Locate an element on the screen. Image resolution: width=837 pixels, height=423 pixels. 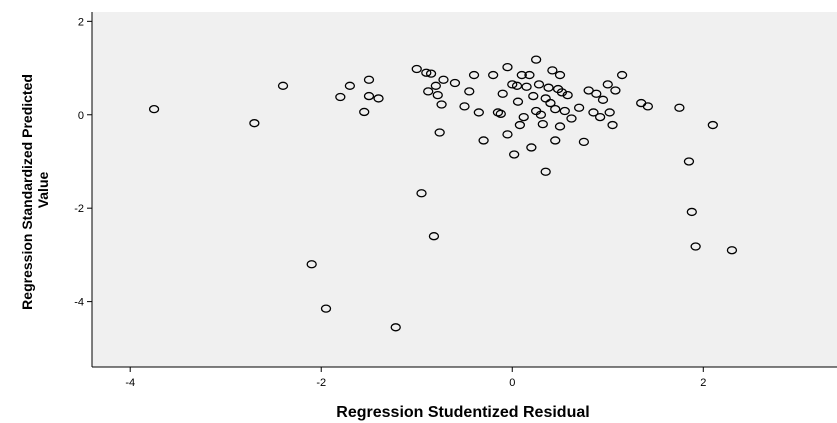
y-tick-label: 2 is located at coordinates (81, 22).